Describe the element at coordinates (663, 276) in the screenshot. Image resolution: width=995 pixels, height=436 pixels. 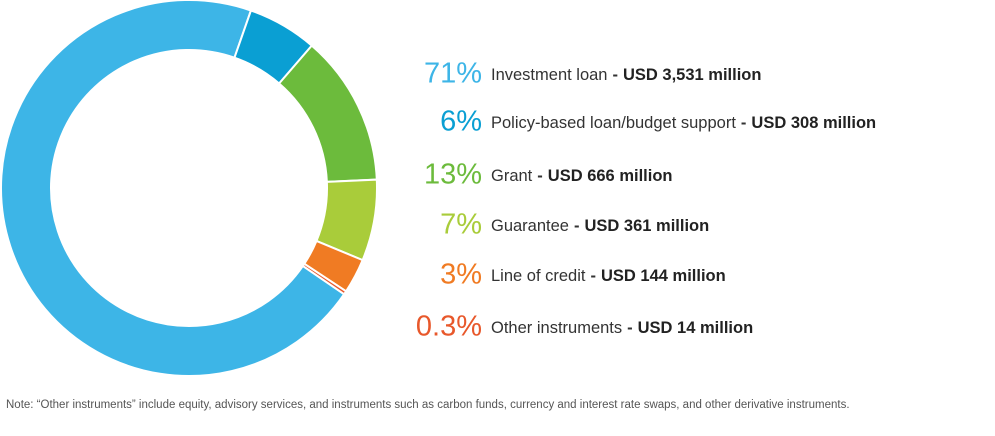
I see `legend-amount: USD 144 million` at that location.